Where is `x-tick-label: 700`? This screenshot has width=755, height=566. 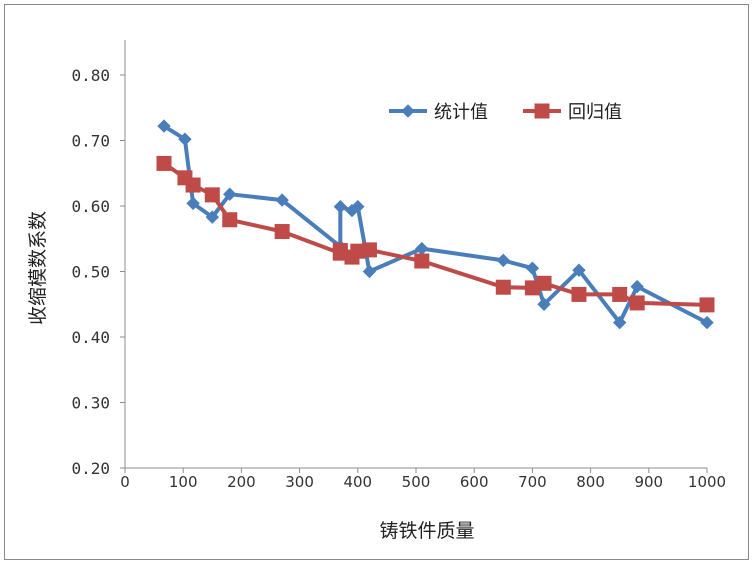
x-tick-label: 700 is located at coordinates (532, 482).